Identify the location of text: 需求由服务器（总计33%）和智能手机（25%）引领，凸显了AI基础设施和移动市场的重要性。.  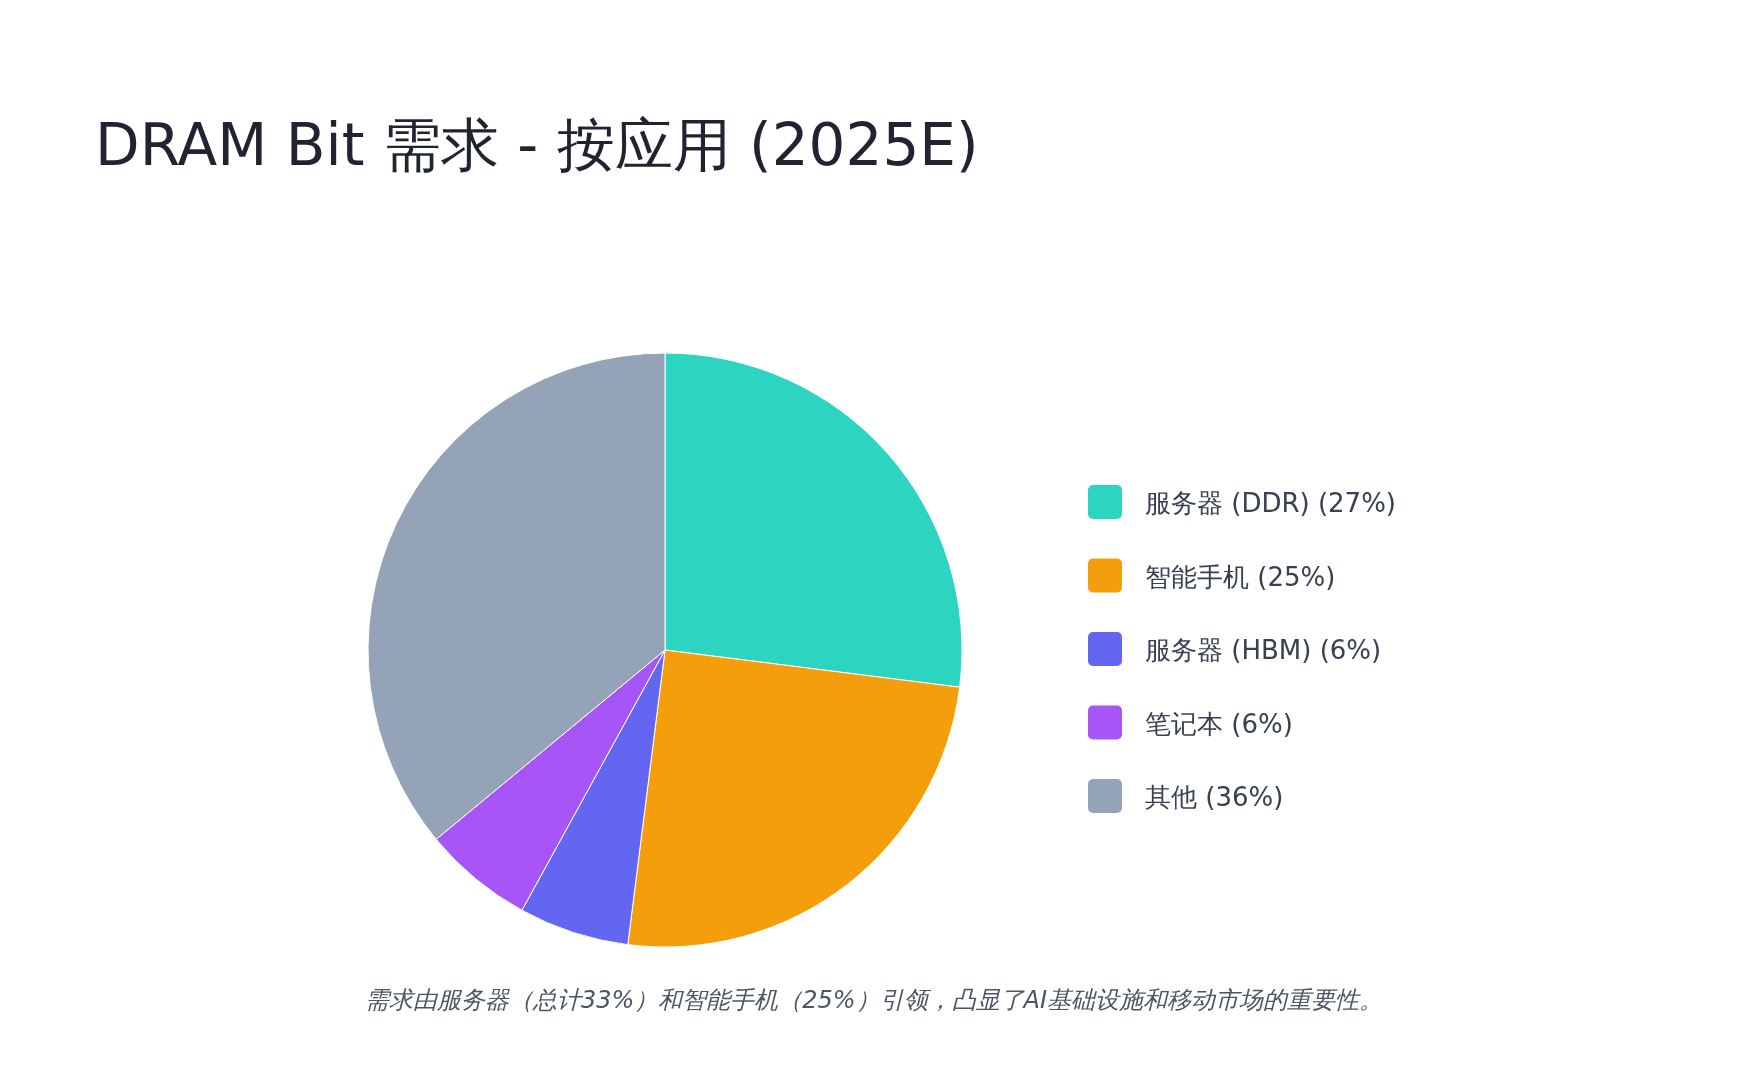
(874, 1000).